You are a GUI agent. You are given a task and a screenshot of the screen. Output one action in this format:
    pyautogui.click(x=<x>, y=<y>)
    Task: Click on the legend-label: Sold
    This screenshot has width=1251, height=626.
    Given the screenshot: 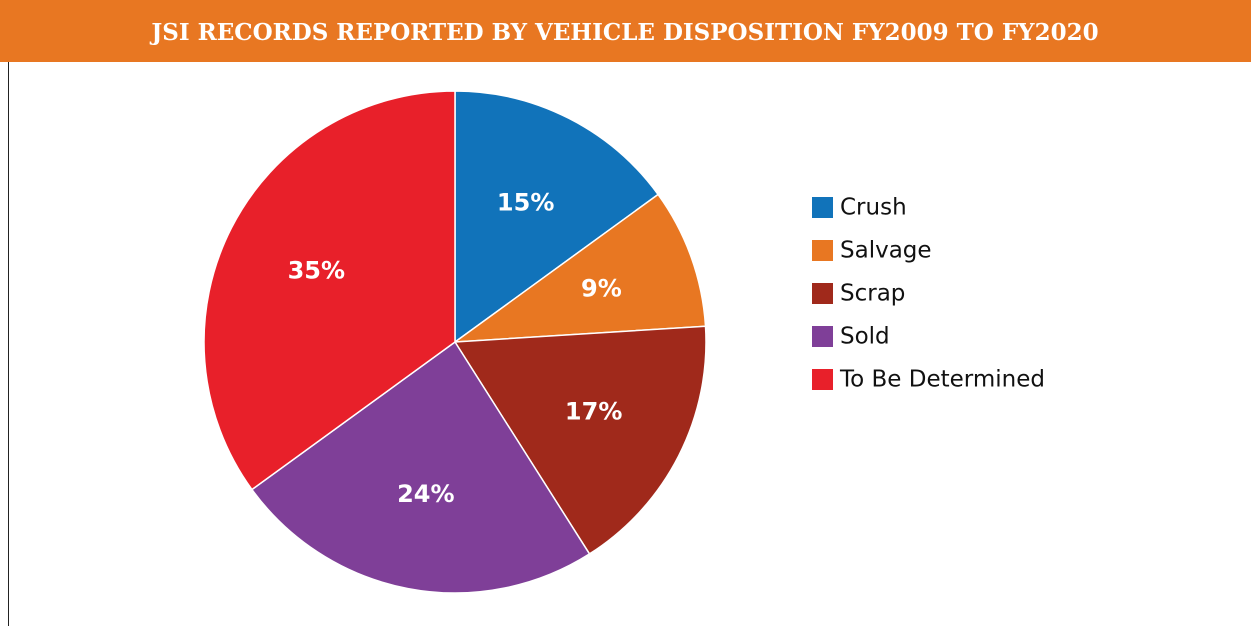 What is the action you would take?
    pyautogui.click(x=865, y=337)
    